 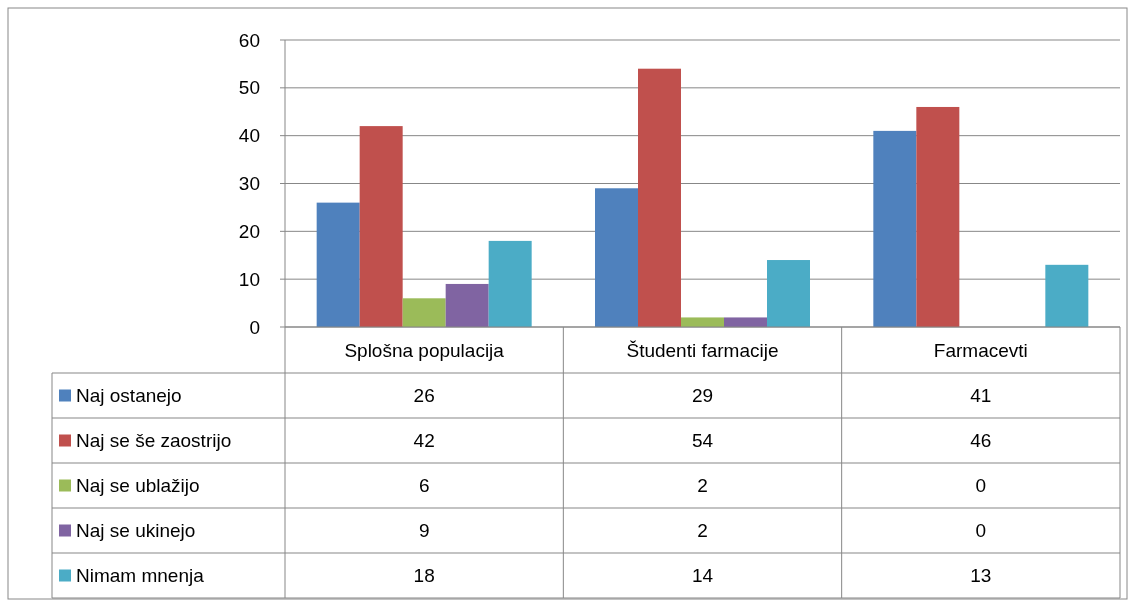 What do you see at coordinates (702, 576) in the screenshot?
I see `data-label: 14` at bounding box center [702, 576].